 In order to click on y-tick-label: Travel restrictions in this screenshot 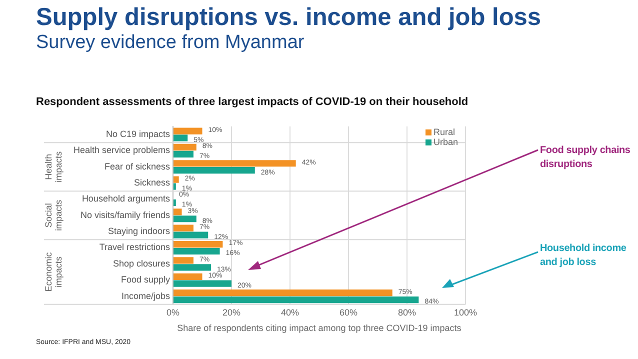, I will do `click(134, 247)`.